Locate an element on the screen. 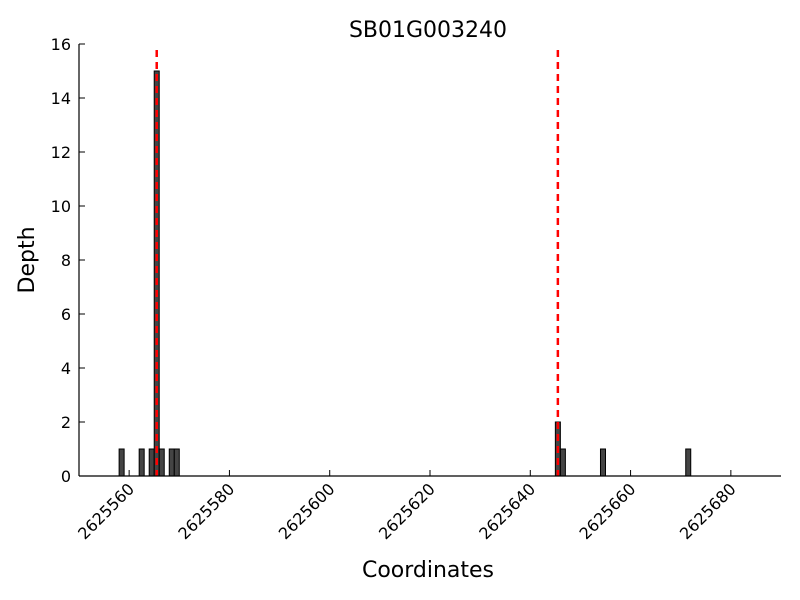  chart-title: SB01G003240 is located at coordinates (428, 30).